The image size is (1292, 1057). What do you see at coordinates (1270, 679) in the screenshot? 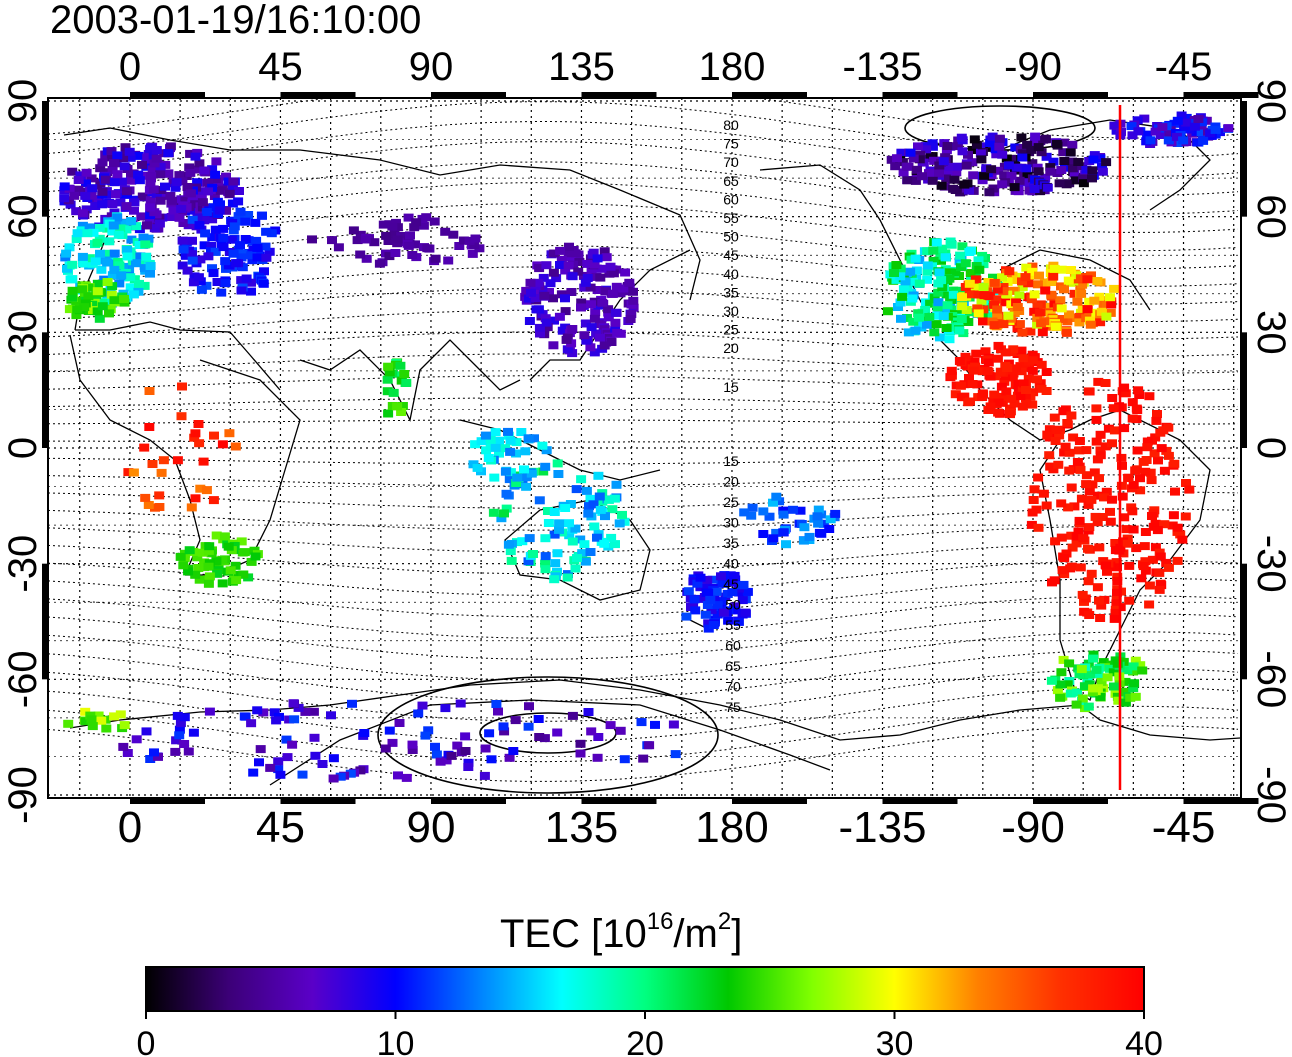
I see `lat-label-right: -60` at bounding box center [1270, 679].